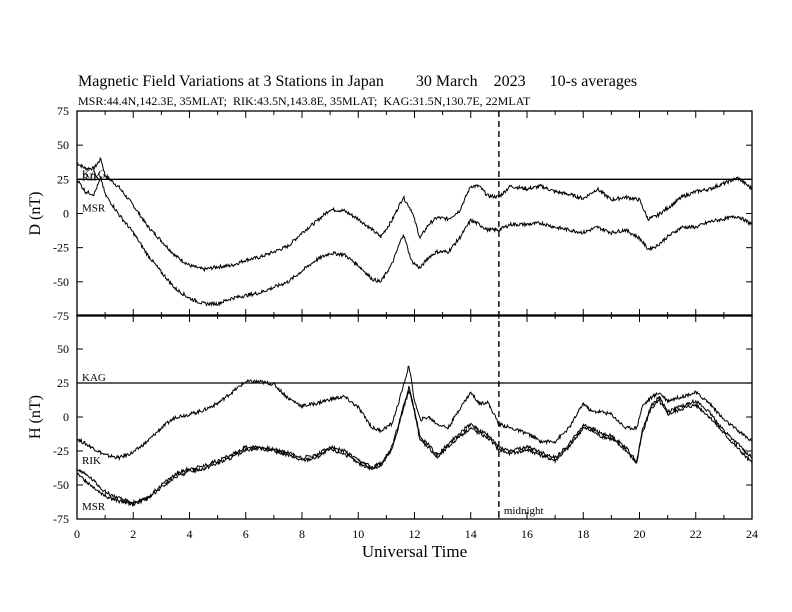 This screenshot has height=612, width=792. I want to click on bottom-panel-station-label-rik: RIK, so click(91, 461).